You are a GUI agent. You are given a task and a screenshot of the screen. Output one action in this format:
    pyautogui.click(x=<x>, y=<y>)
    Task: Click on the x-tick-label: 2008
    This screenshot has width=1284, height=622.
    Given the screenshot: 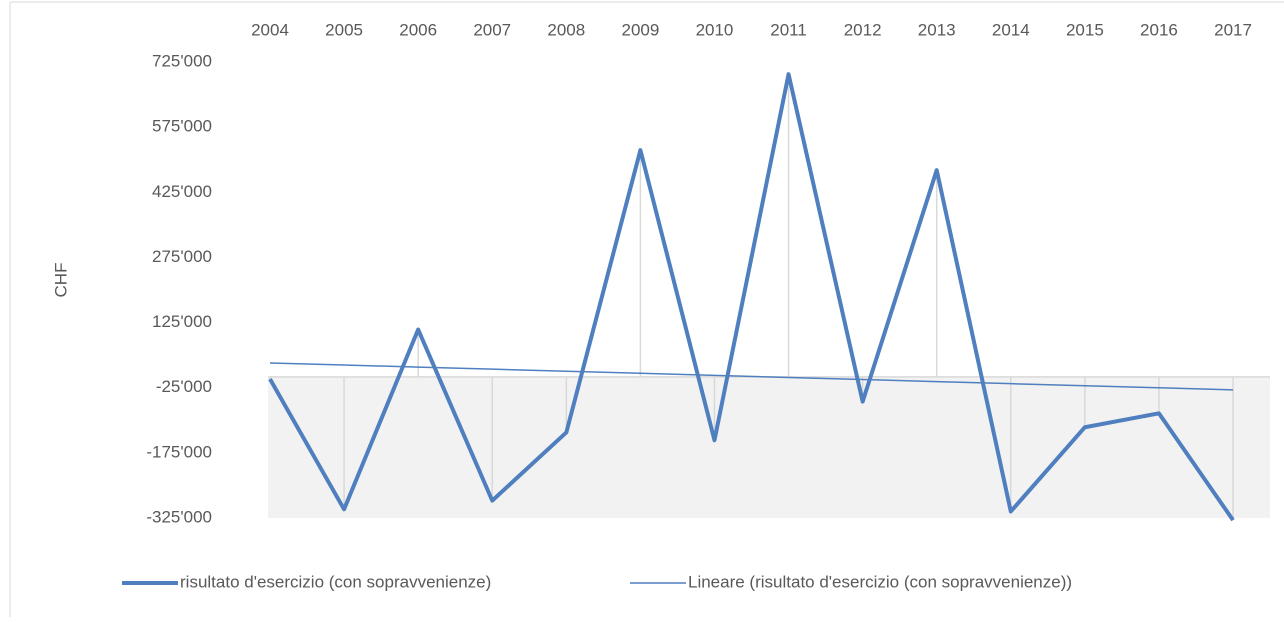 What is the action you would take?
    pyautogui.click(x=566, y=29)
    